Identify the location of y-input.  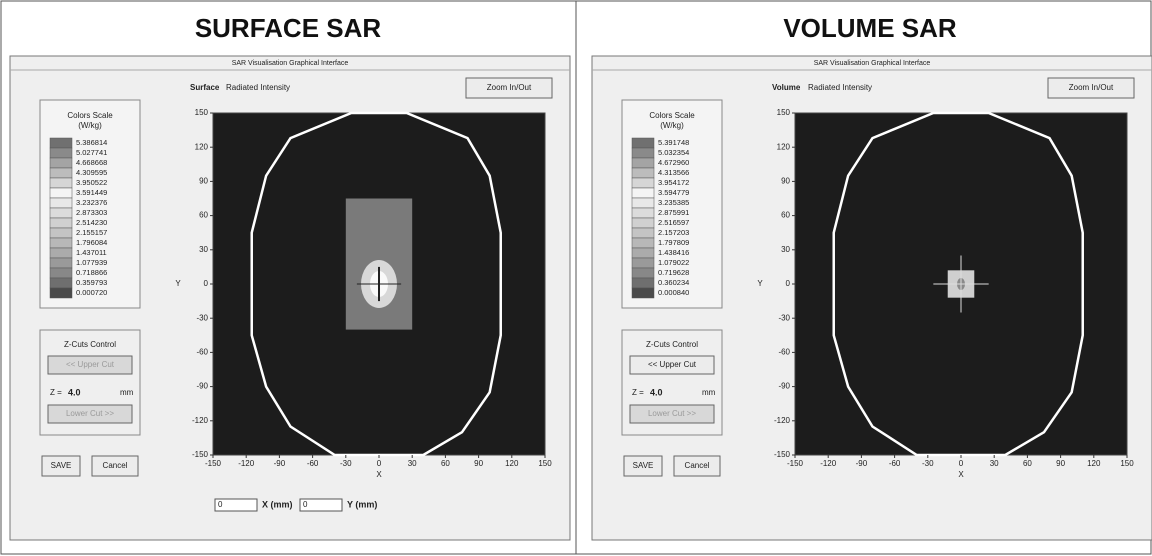
(321, 505).